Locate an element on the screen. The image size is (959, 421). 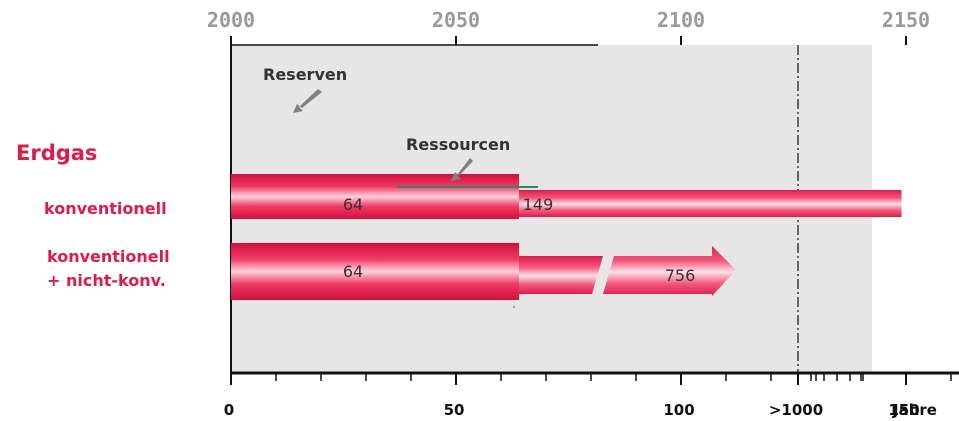
top-axis: 2000 2050 2100 2150 is located at coordinates (568, 26).